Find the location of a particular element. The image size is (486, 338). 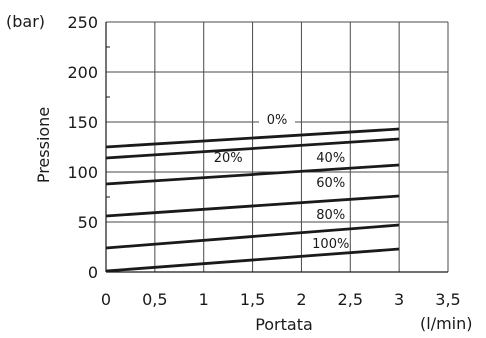

series-label-4: 80% is located at coordinates (330, 215).